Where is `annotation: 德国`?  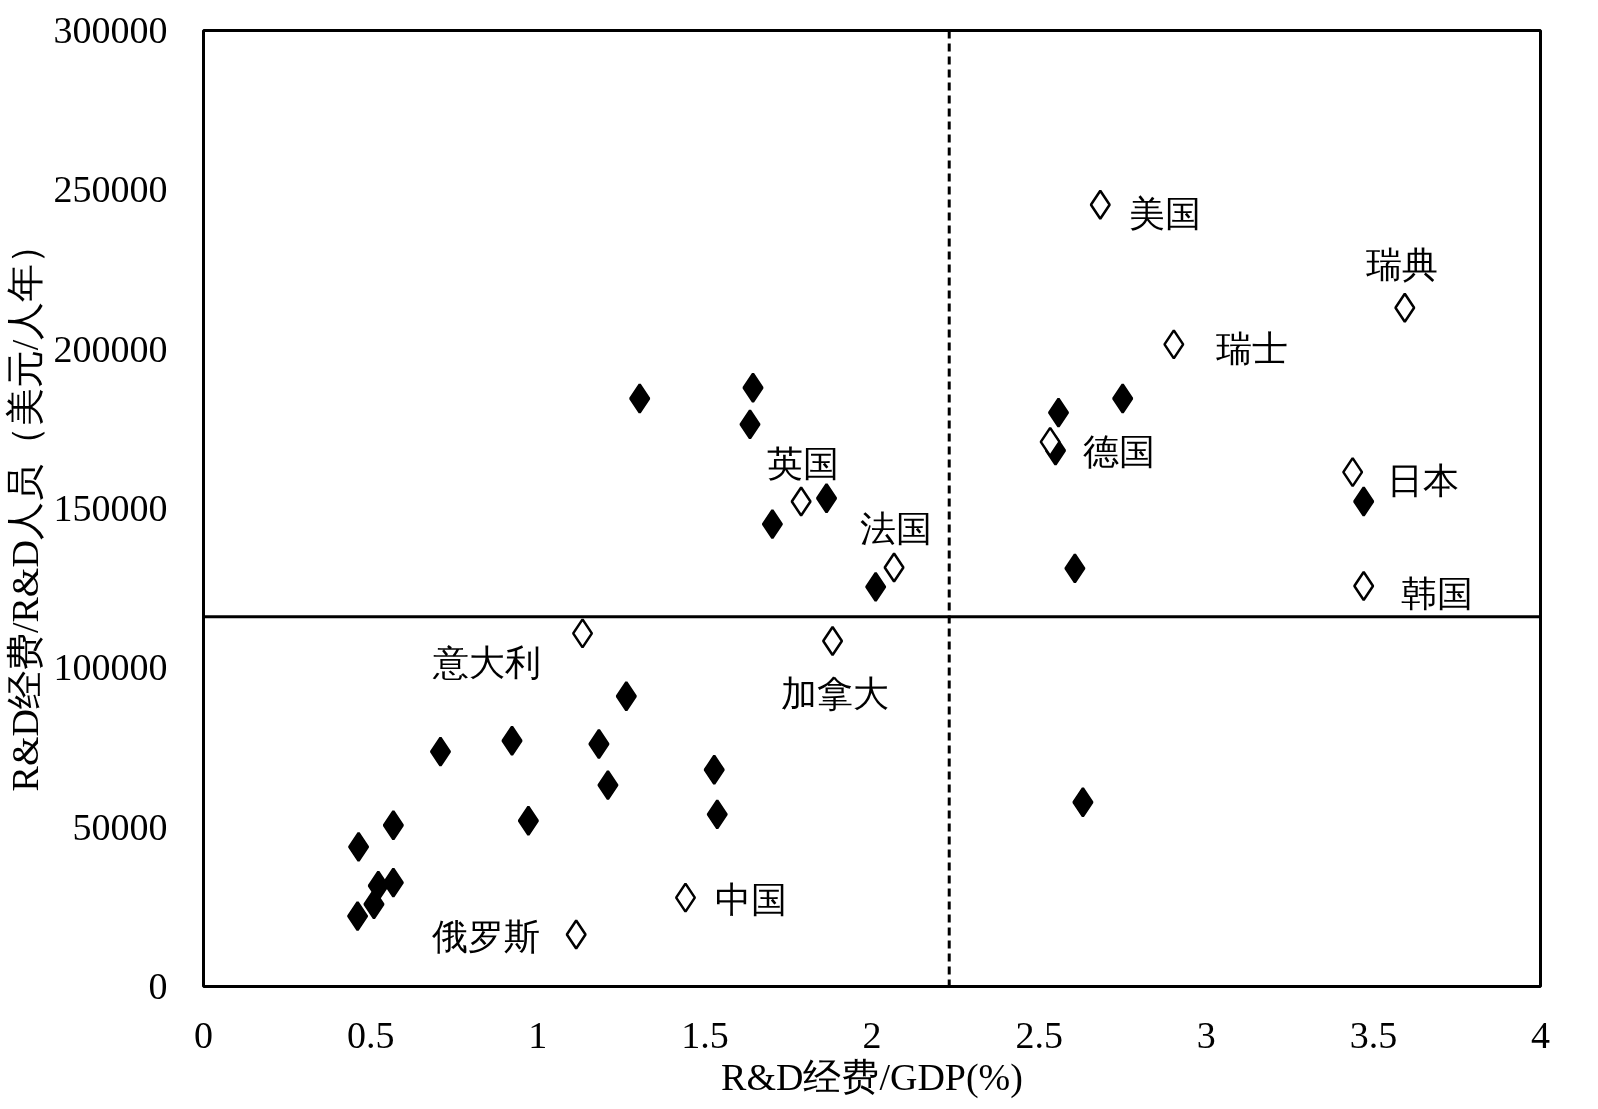 annotation: 德国 is located at coordinates (1119, 451).